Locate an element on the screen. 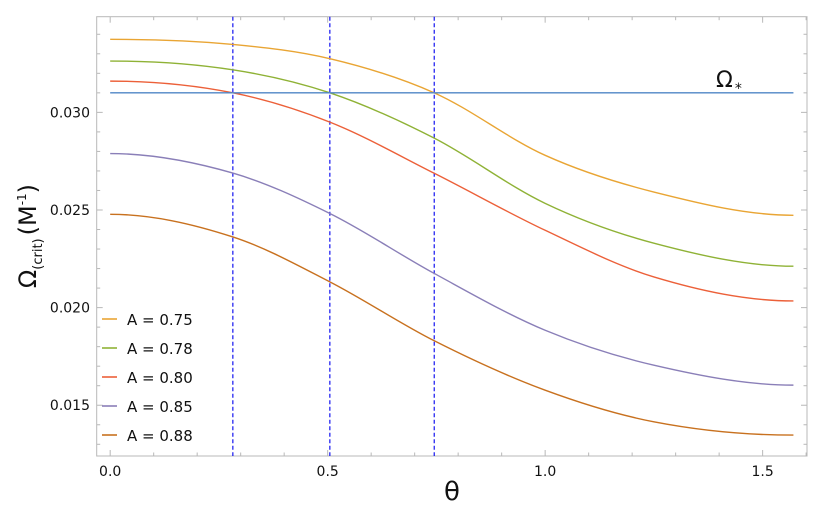 The width and height of the screenshot is (830, 522). x-tick-label: 1.5 is located at coordinates (763, 472).